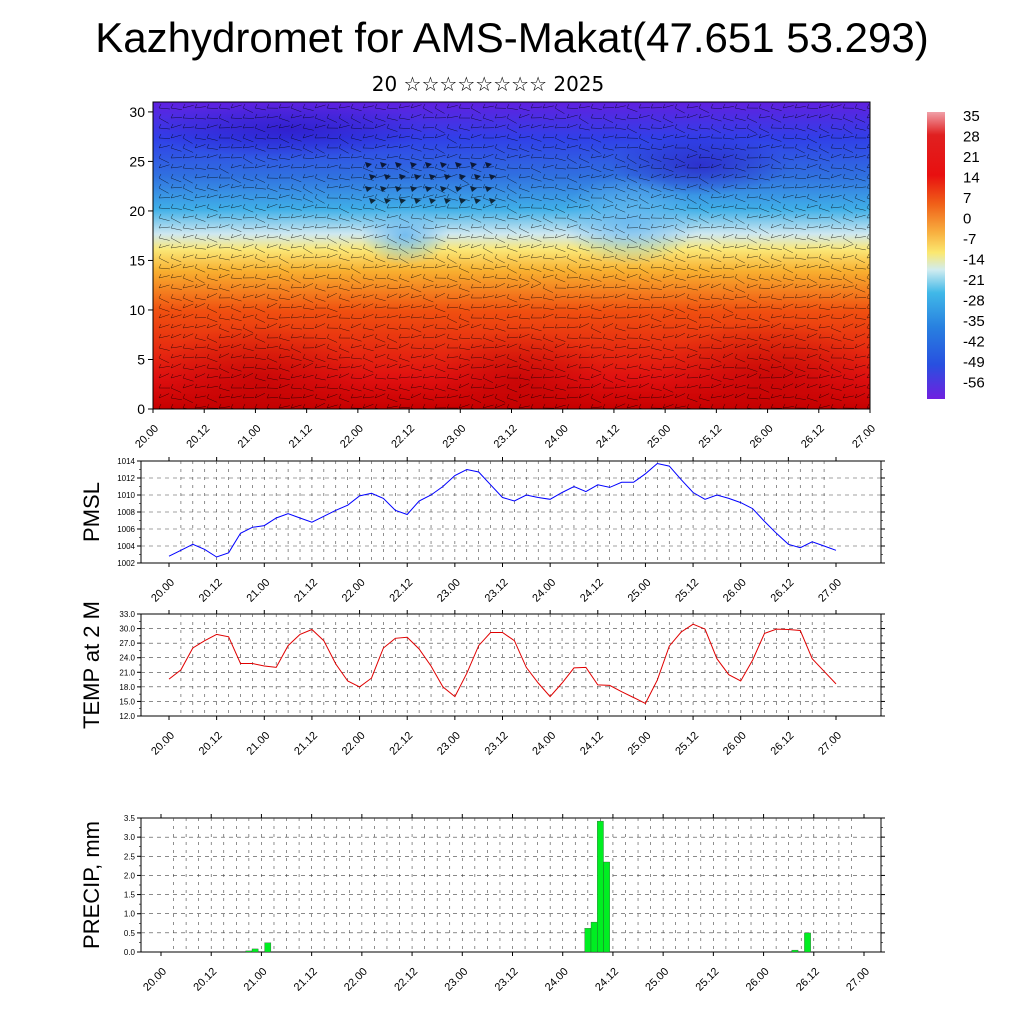 This screenshot has width=1024, height=1024. What do you see at coordinates (462, 177) in the screenshot?
I see `wind-pennant` at bounding box center [462, 177].